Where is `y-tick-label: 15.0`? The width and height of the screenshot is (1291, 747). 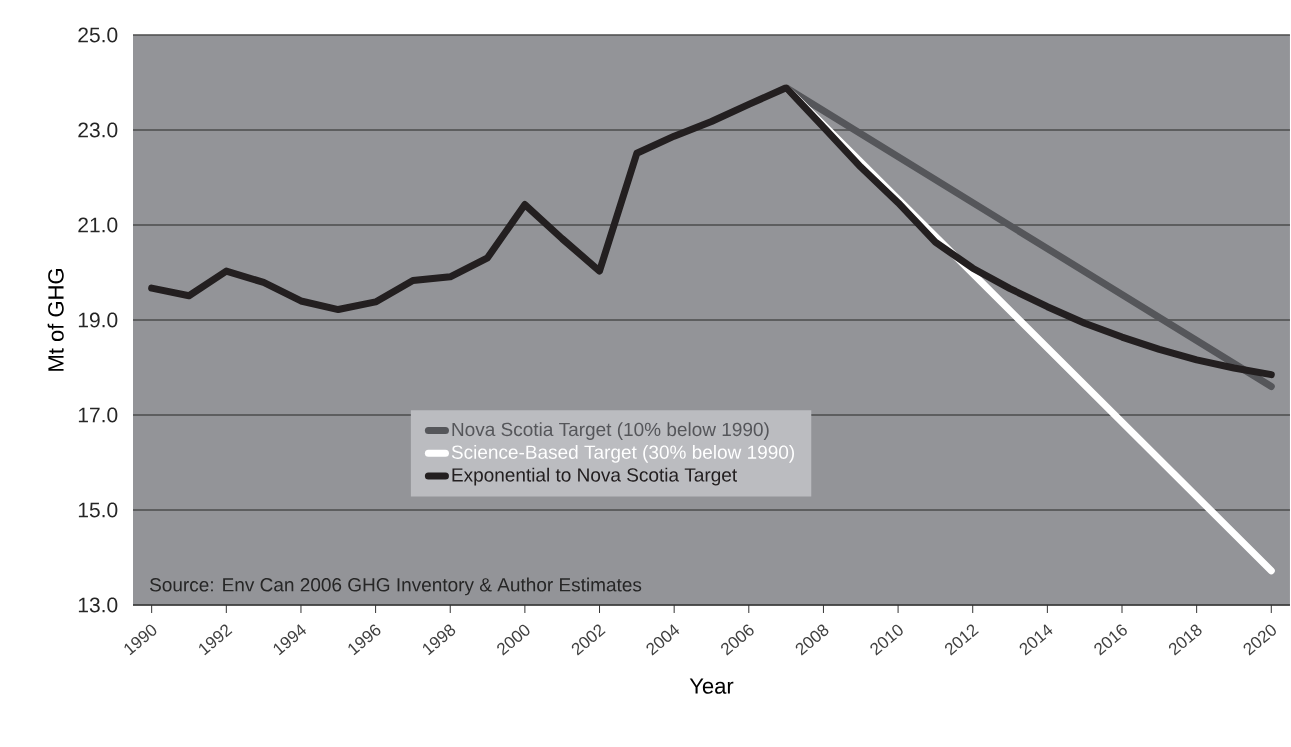
y-tick-label: 15.0 is located at coordinates (98, 510).